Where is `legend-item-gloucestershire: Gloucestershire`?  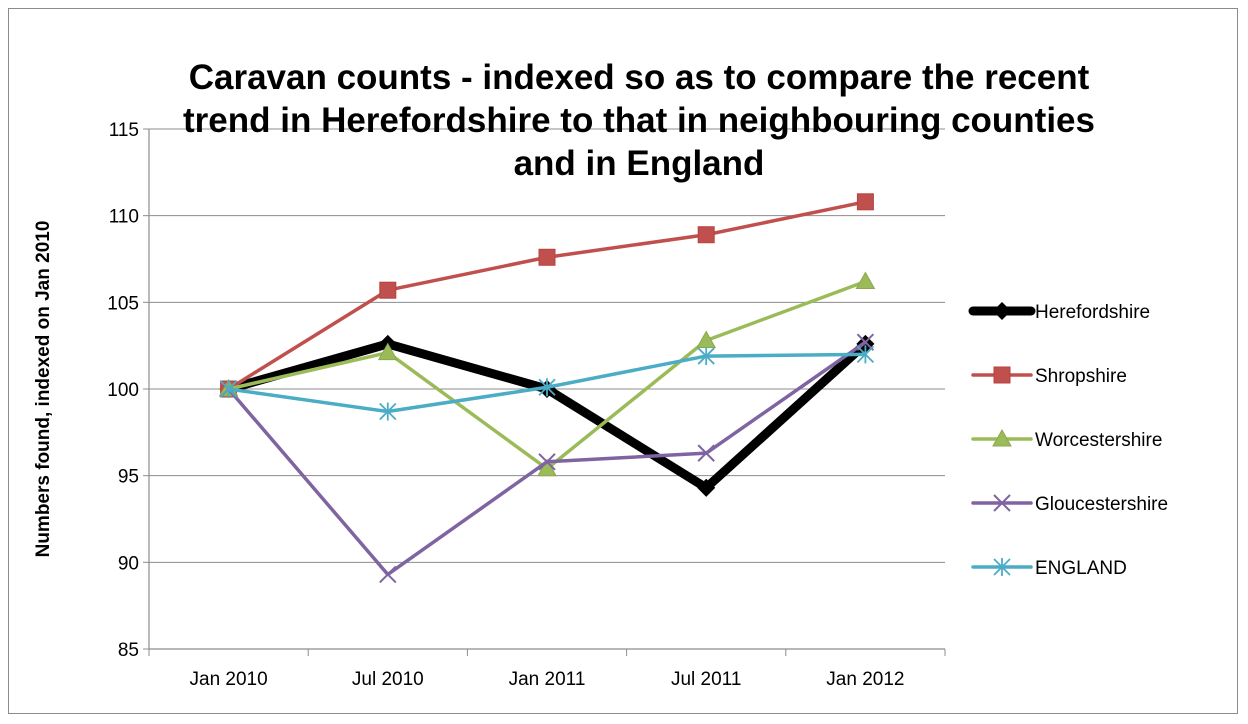 legend-item-gloucestershire: Gloucestershire is located at coordinates (1069, 504).